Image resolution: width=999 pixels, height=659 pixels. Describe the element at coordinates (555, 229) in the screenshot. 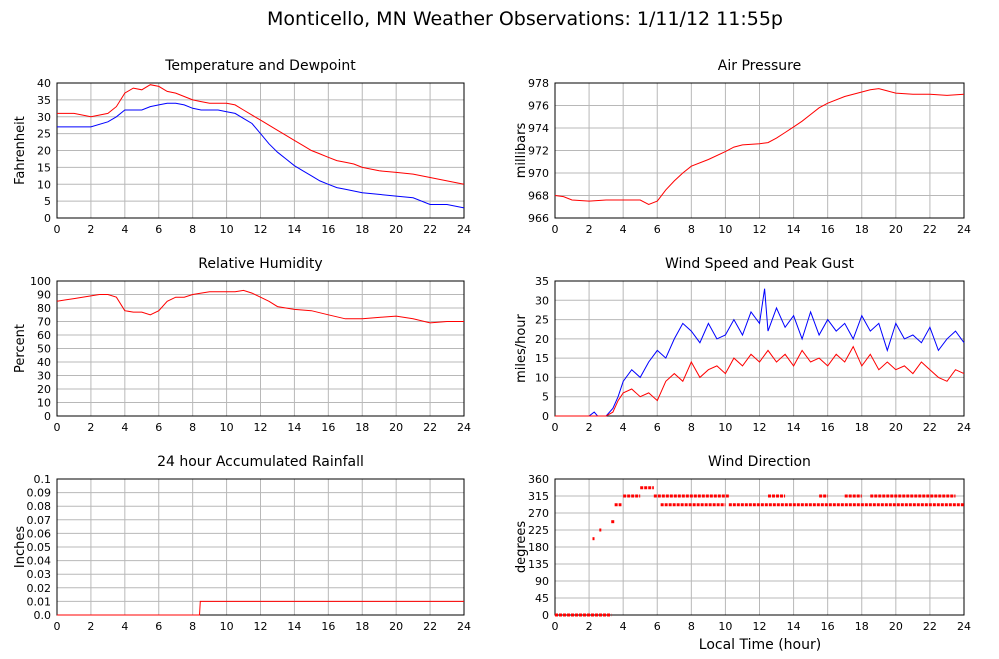

I see `pressure-x-tick-label: 0` at that location.